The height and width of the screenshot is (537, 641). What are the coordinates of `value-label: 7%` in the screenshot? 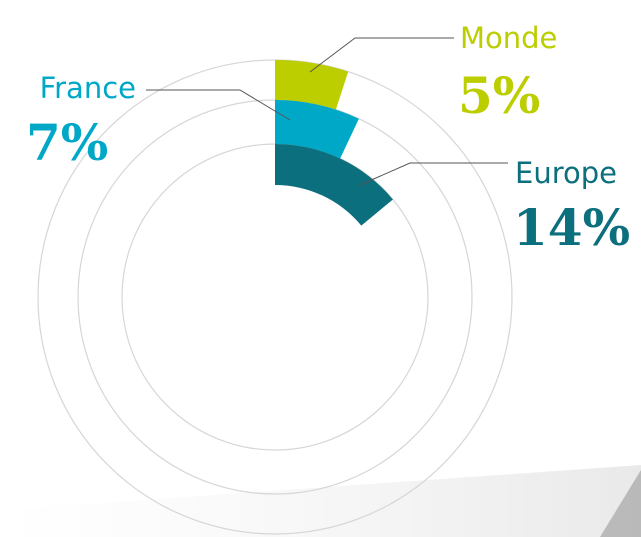 It's located at (67, 142).